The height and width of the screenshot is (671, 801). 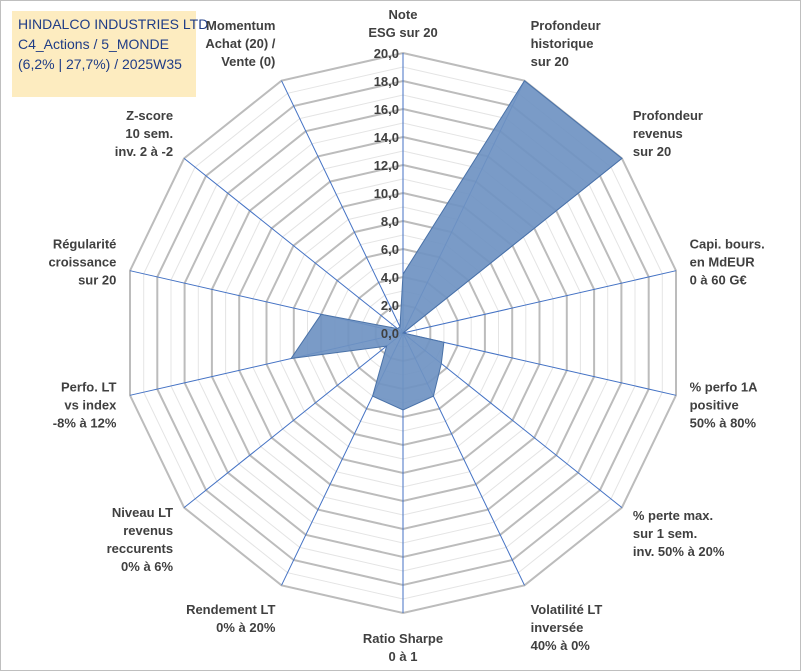 What do you see at coordinates (140, 539) in the screenshot?
I see `axis-label: Niveau LT revenus reccurents 0% à 6%` at bounding box center [140, 539].